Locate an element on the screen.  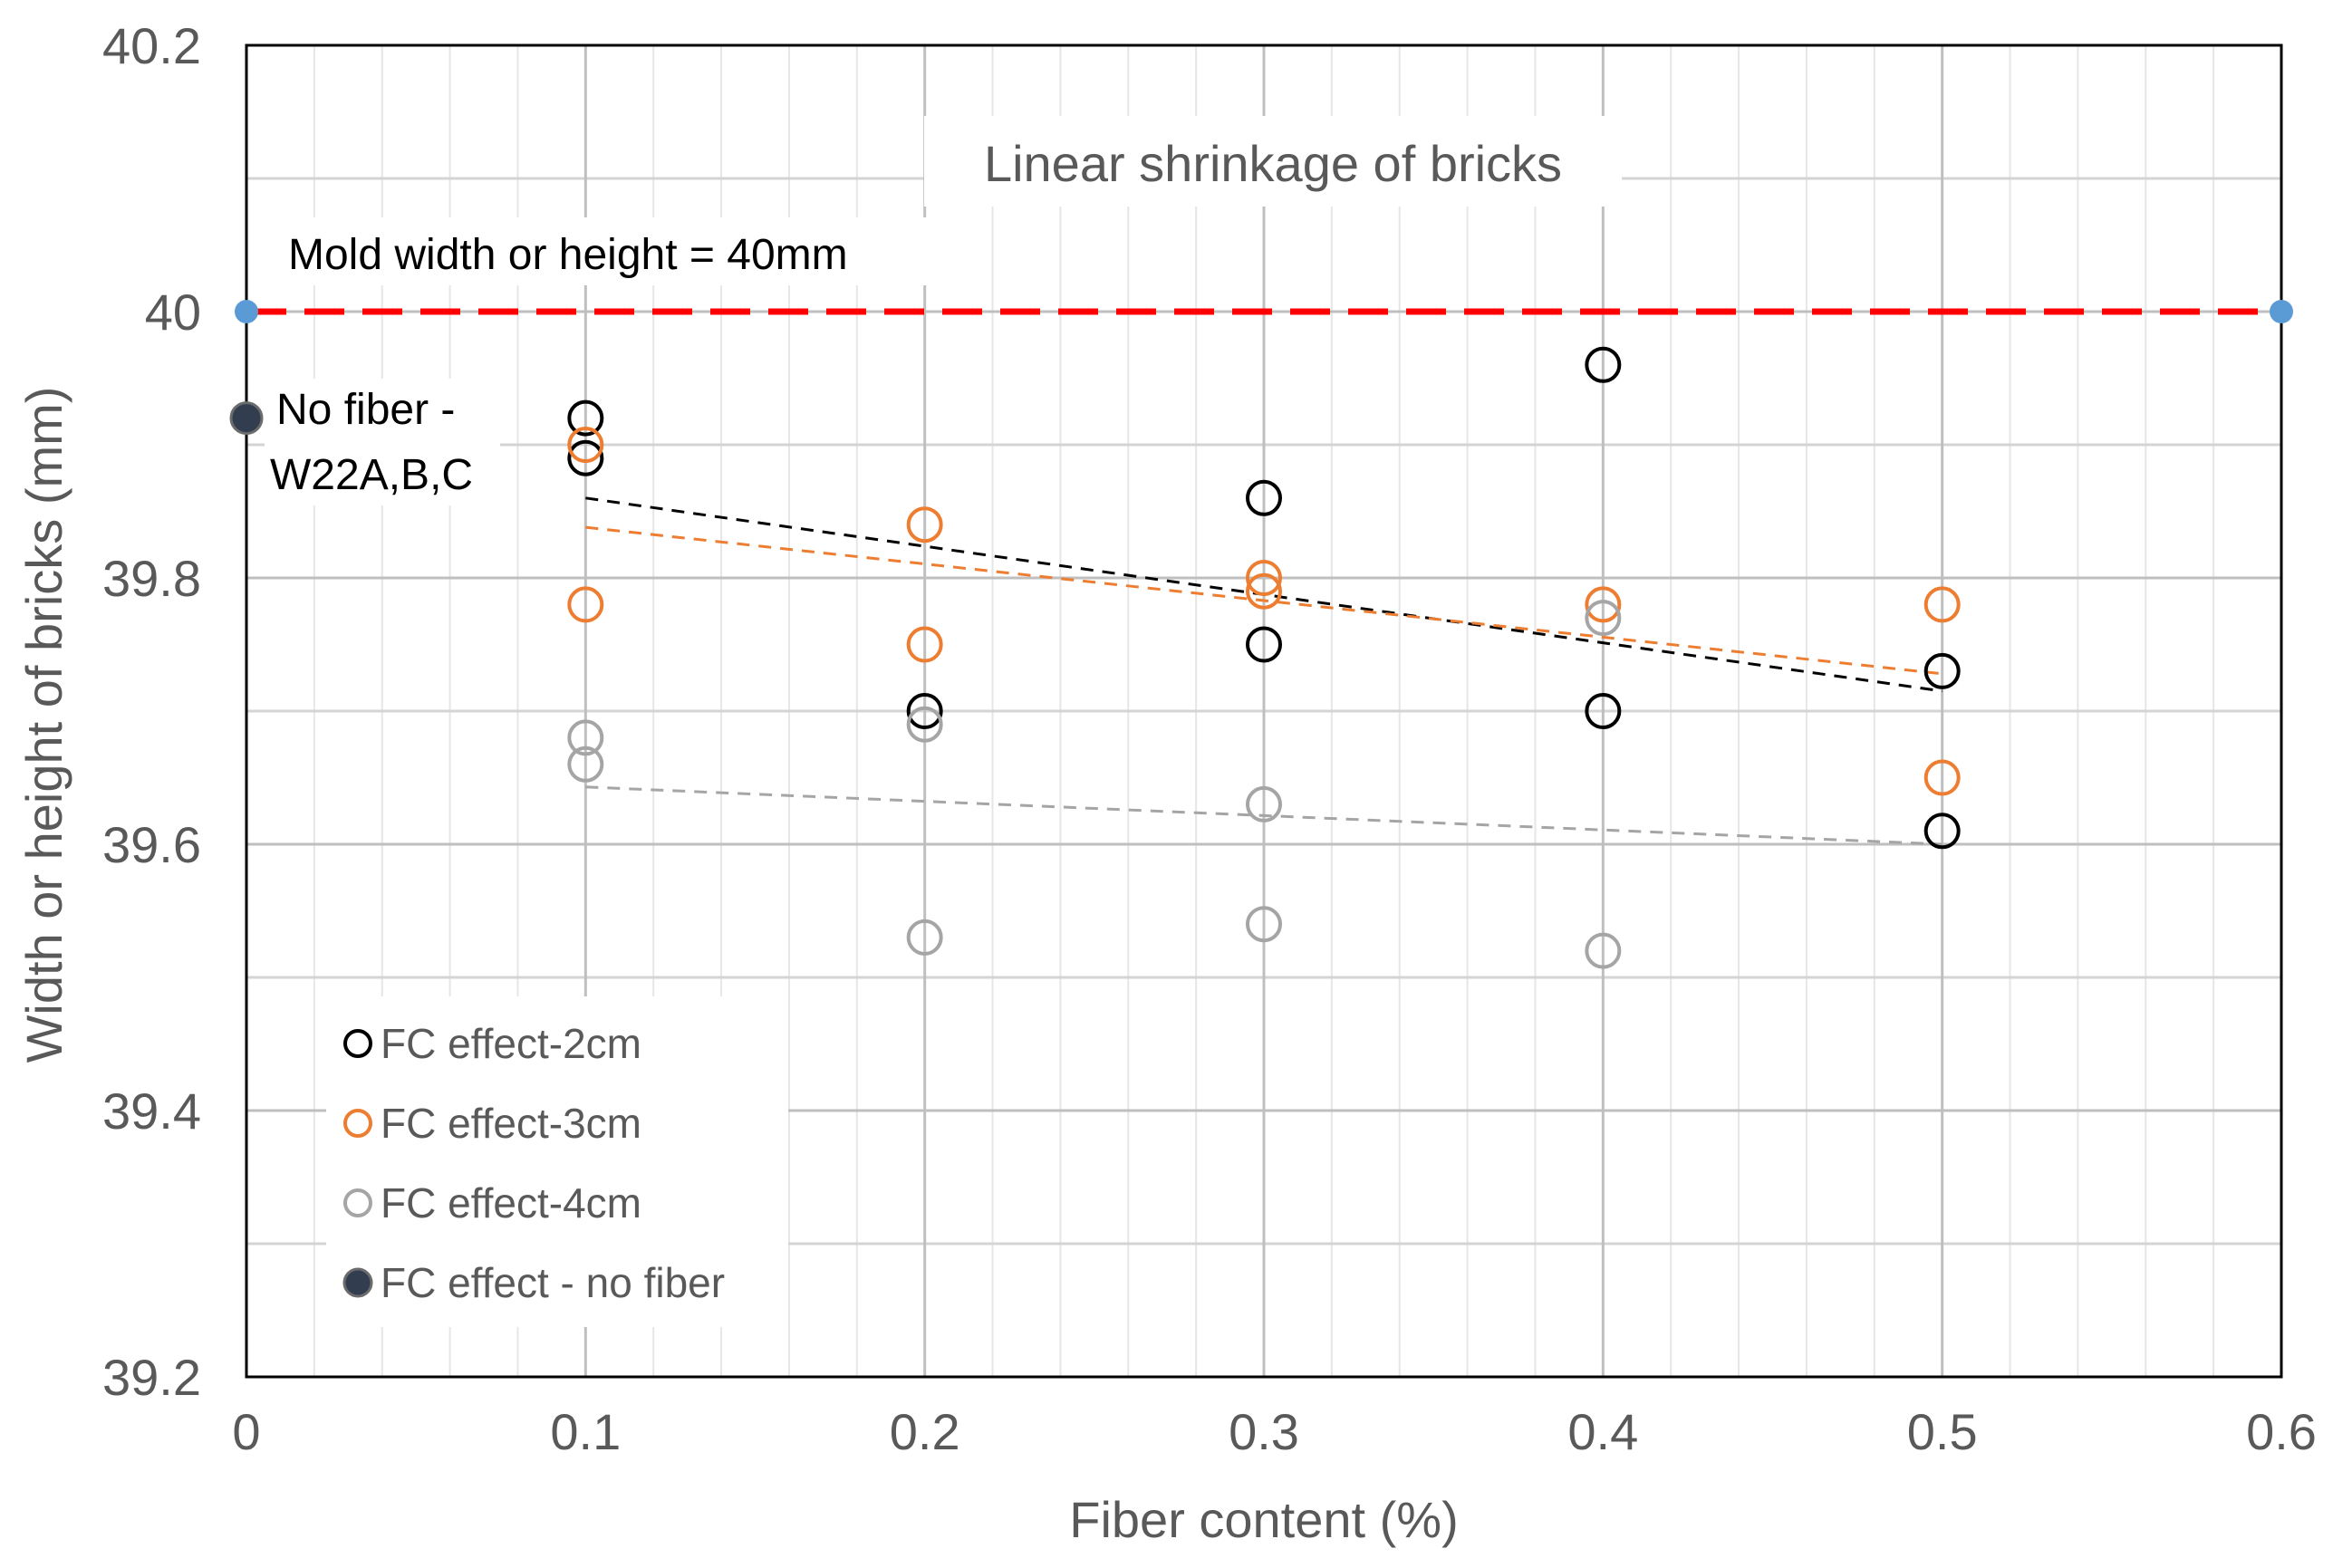
x-tick-label: 0.2 is located at coordinates (925, 1431).